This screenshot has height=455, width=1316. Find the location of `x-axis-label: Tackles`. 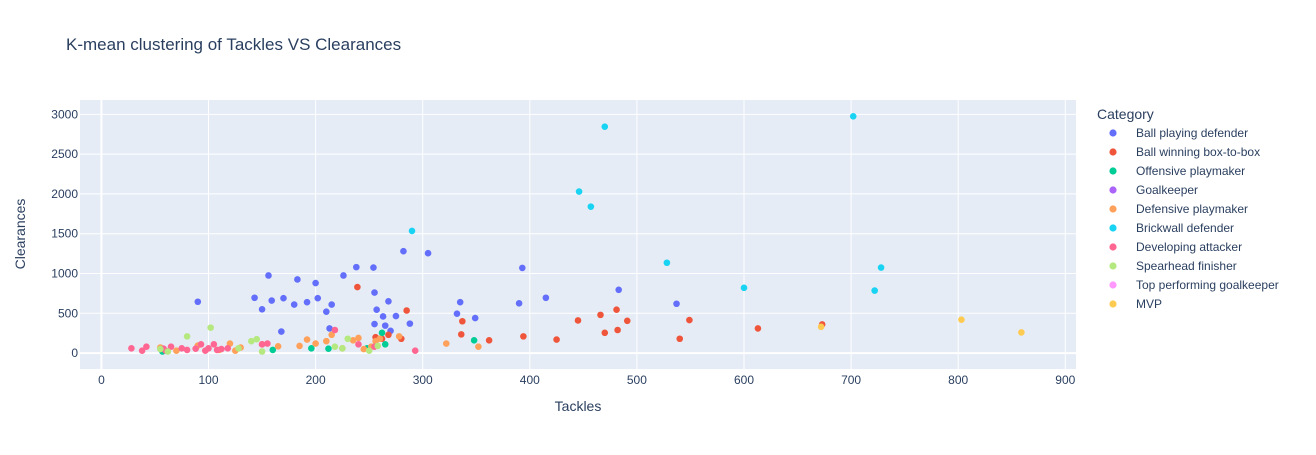

x-axis-label: Tackles is located at coordinates (578, 406).